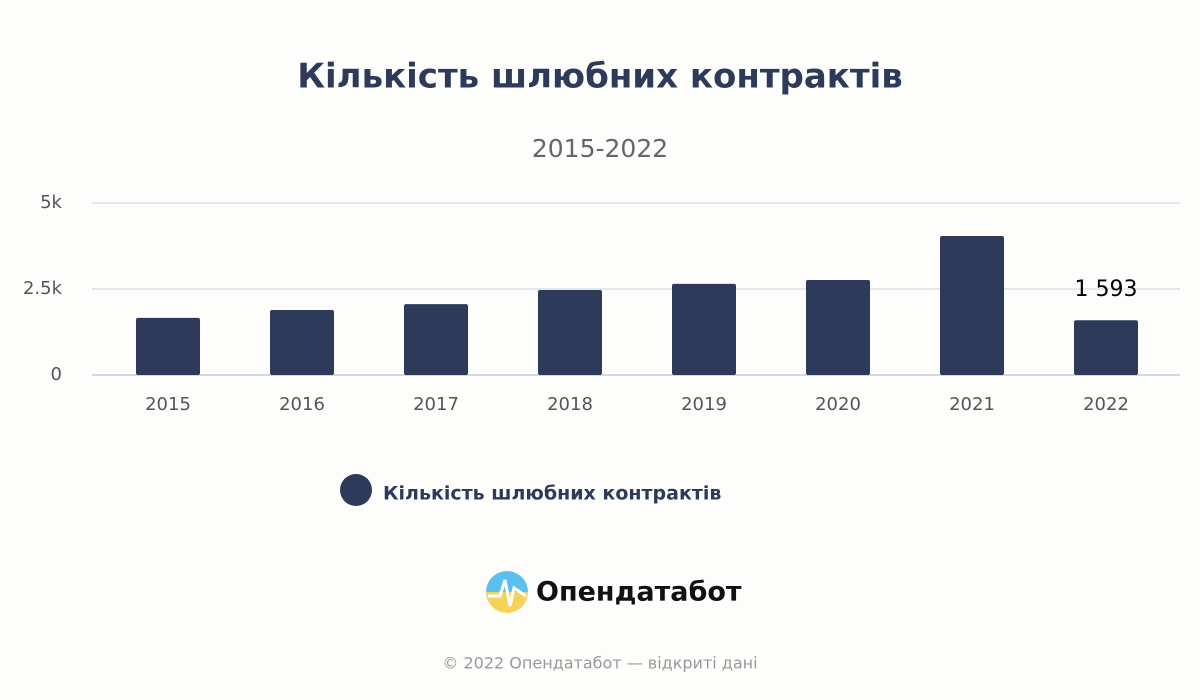 The height and width of the screenshot is (700, 1200). I want to click on x-tick-label: 2021, so click(972, 404).